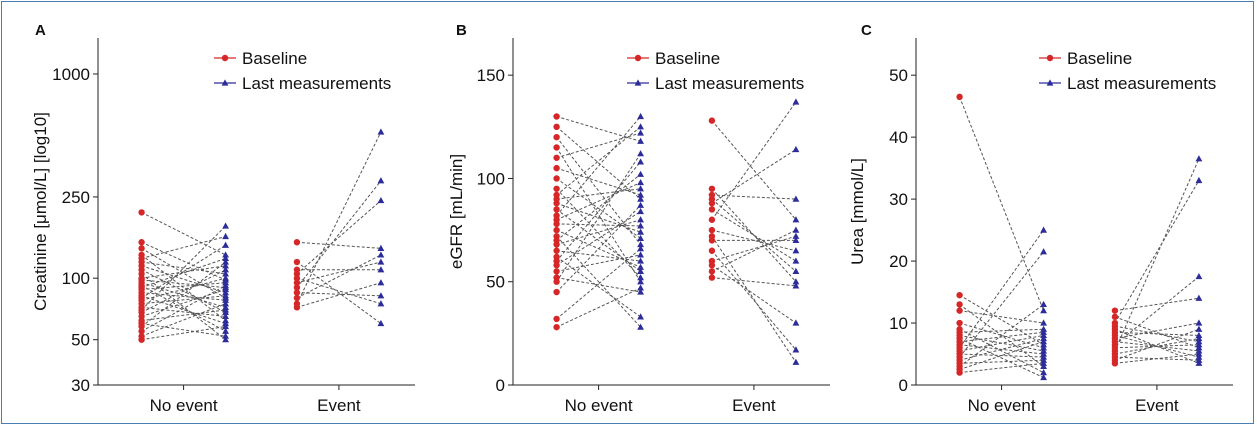  Describe the element at coordinates (71, 74) in the screenshot. I see `y-tick-label: 1000` at that location.